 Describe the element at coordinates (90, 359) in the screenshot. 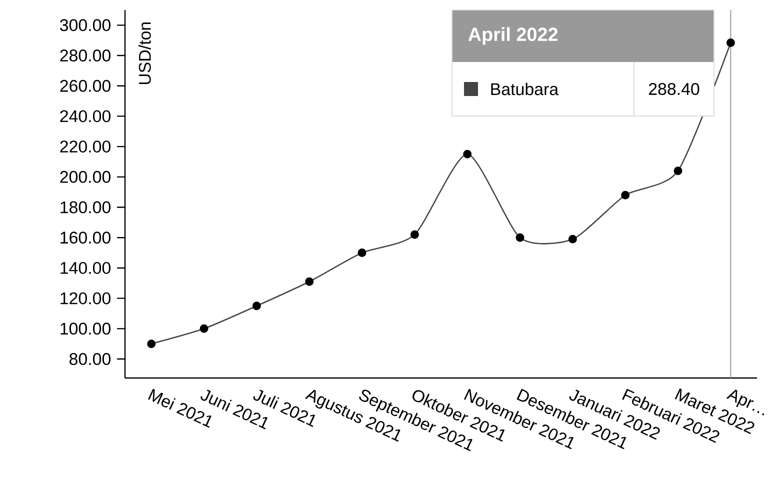

I see `y-tick-label: 80.00` at that location.